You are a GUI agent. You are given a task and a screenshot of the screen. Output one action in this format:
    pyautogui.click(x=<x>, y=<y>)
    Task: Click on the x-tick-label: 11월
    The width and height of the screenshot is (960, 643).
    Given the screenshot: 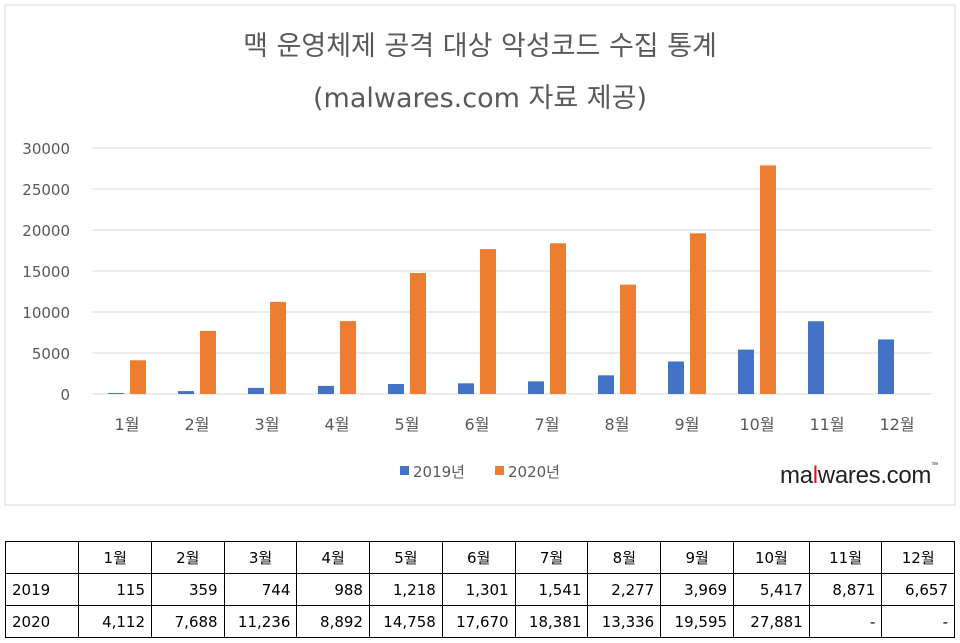 What is the action you would take?
    pyautogui.click(x=826, y=424)
    